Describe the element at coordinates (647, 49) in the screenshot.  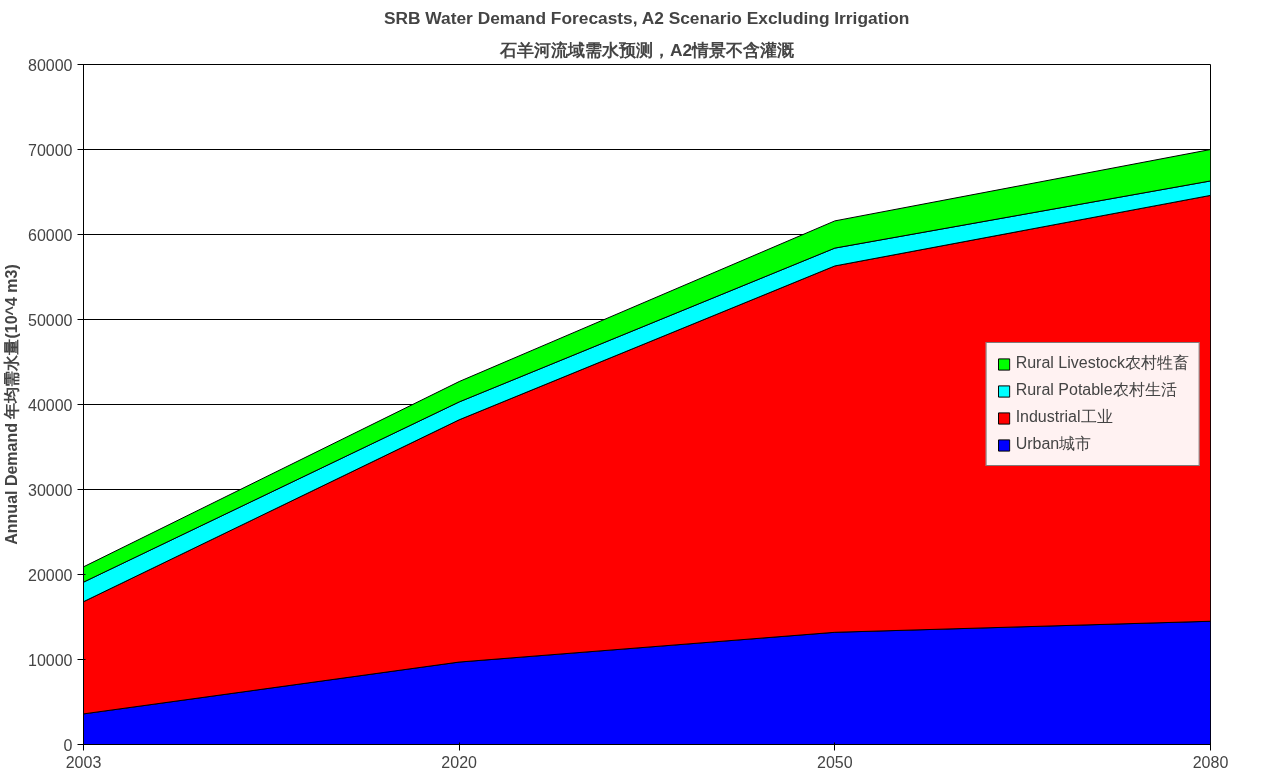
I see `chart-subtitle: 石羊河流域需水预测，A2情景不含灌溉` at that location.